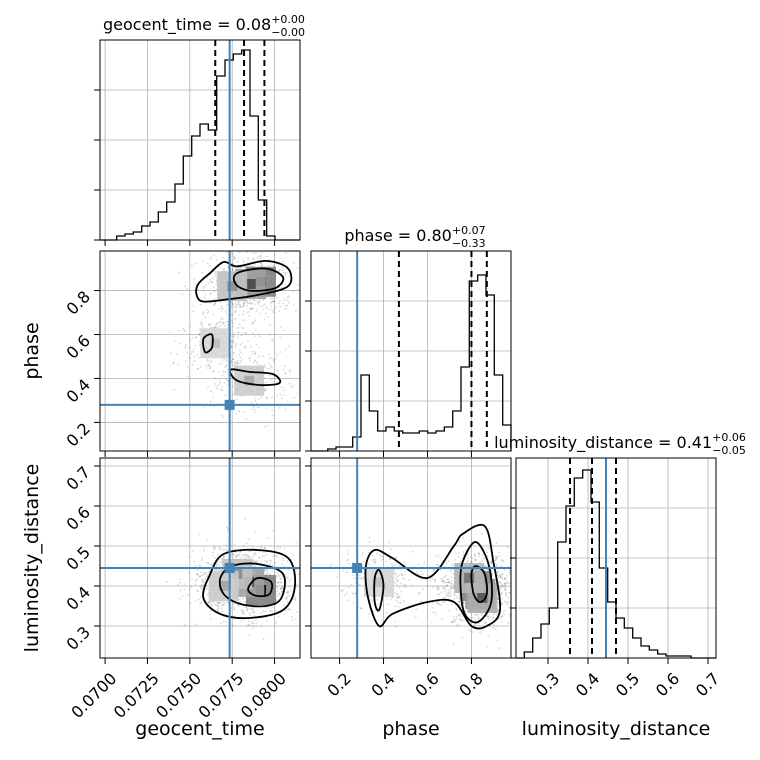 This screenshot has height=760, width=760. Describe the element at coordinates (78, 346) in the screenshot. I see `tick-label-y: 0.6` at that location.